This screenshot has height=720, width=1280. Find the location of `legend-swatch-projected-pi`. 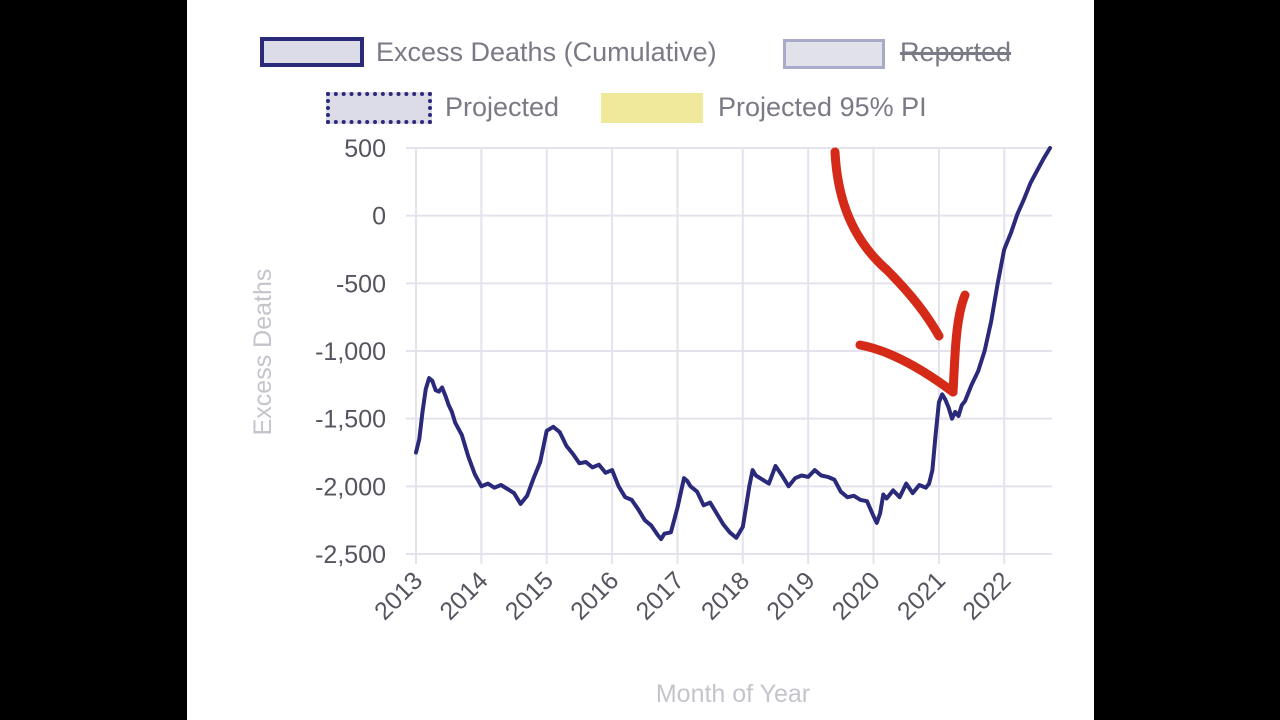

legend-swatch-projected-pi is located at coordinates (652, 108).